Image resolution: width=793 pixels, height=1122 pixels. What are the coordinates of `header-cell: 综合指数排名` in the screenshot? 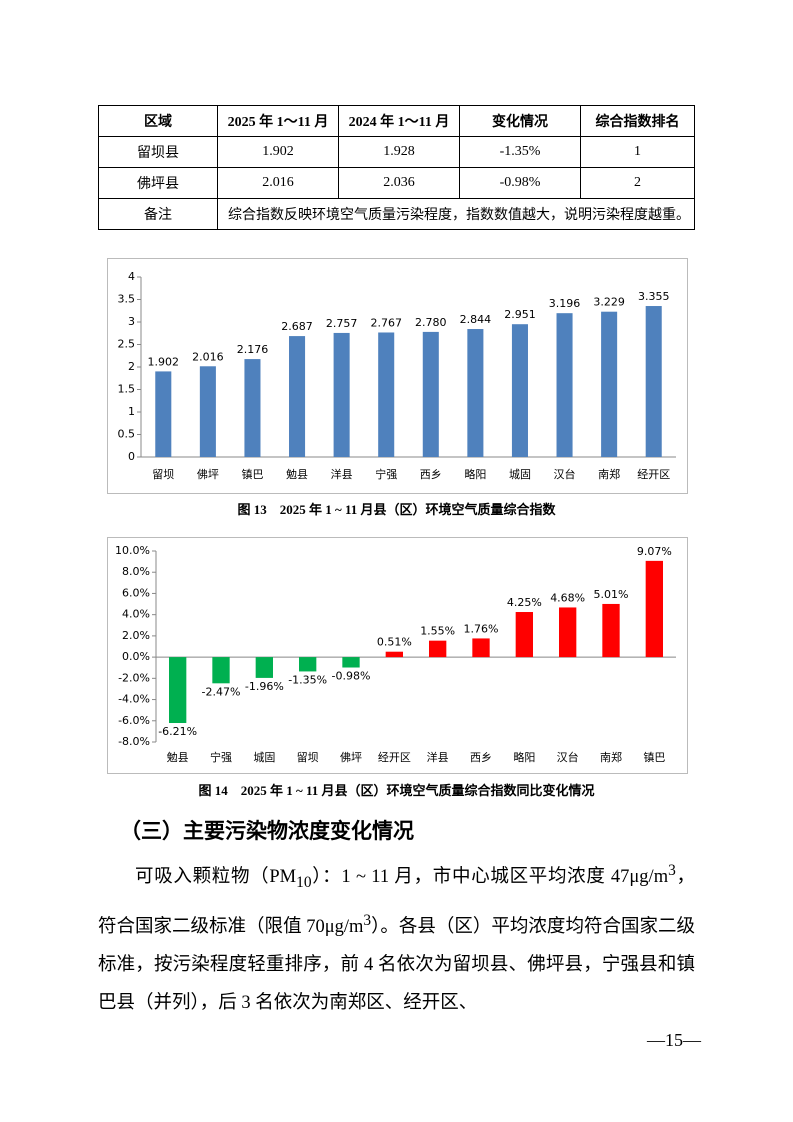 It's located at (637, 121).